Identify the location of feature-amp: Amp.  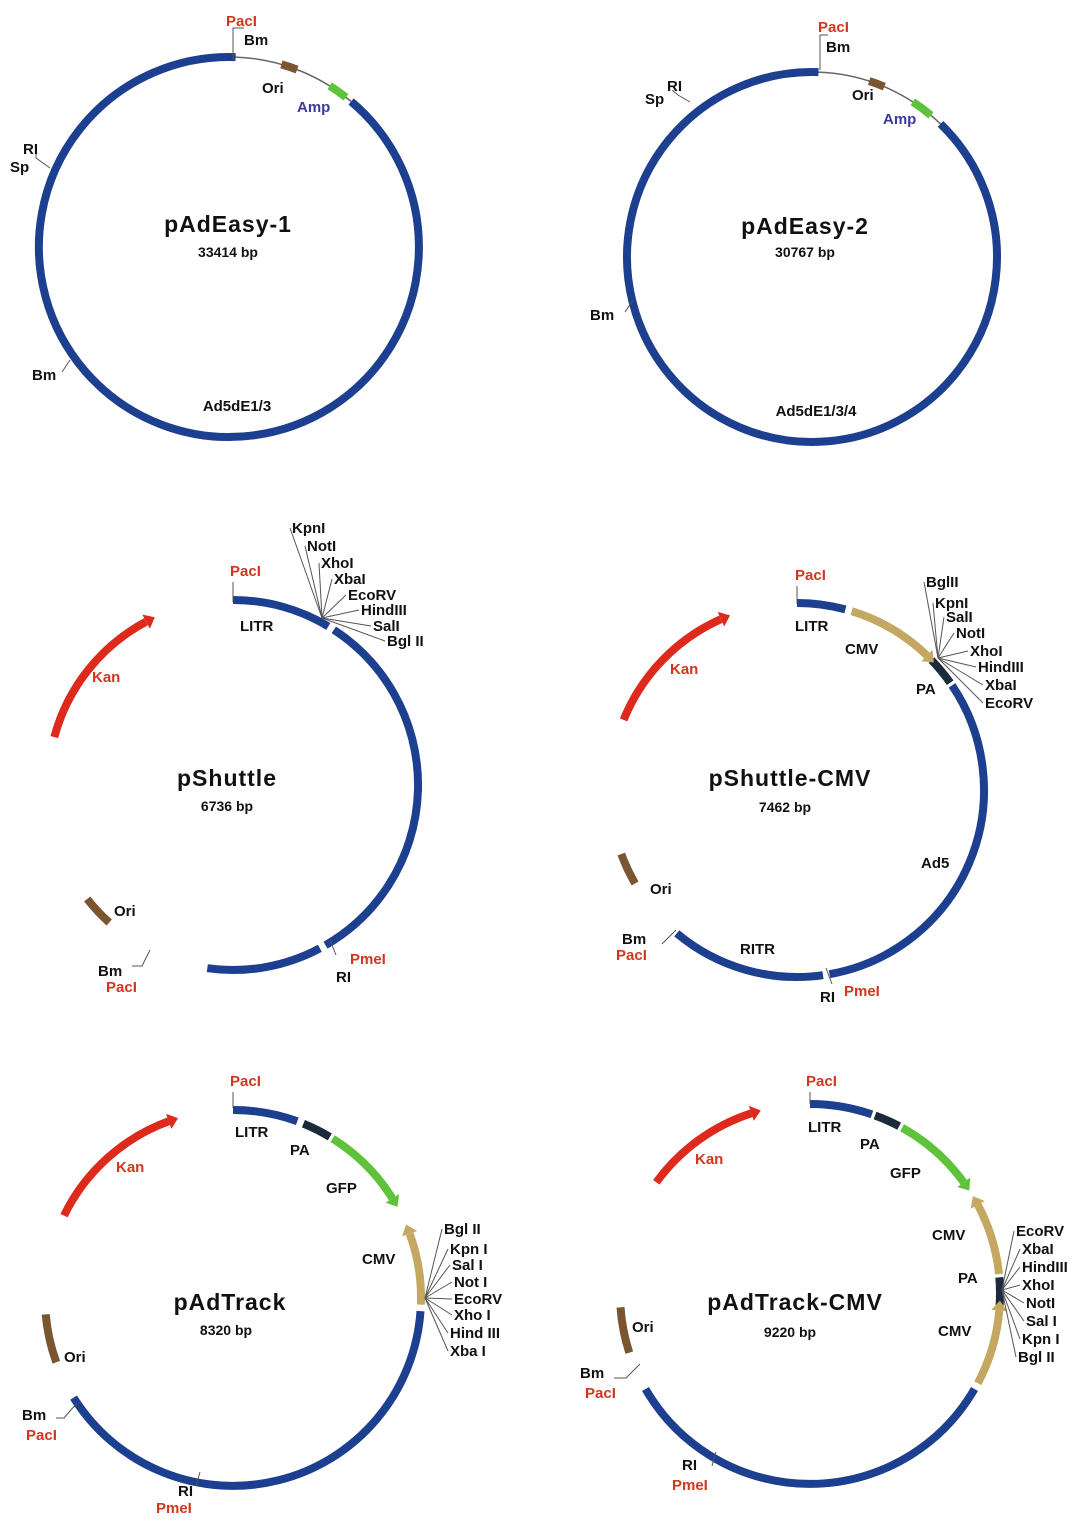
(899, 119).